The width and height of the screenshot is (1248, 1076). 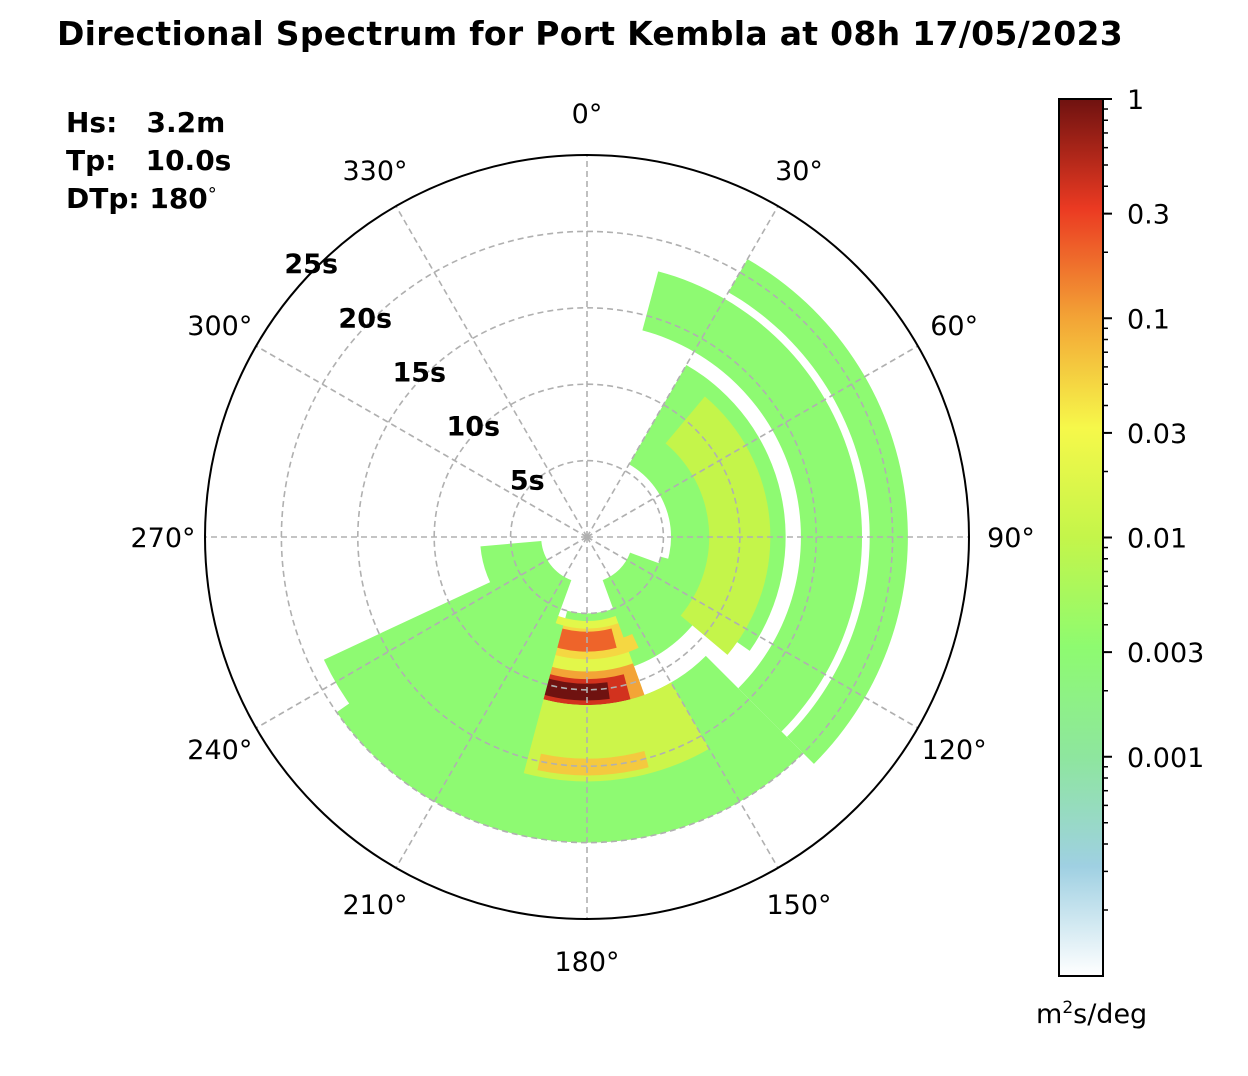 I want to click on dtp-label: DTp:, so click(x=103, y=198).